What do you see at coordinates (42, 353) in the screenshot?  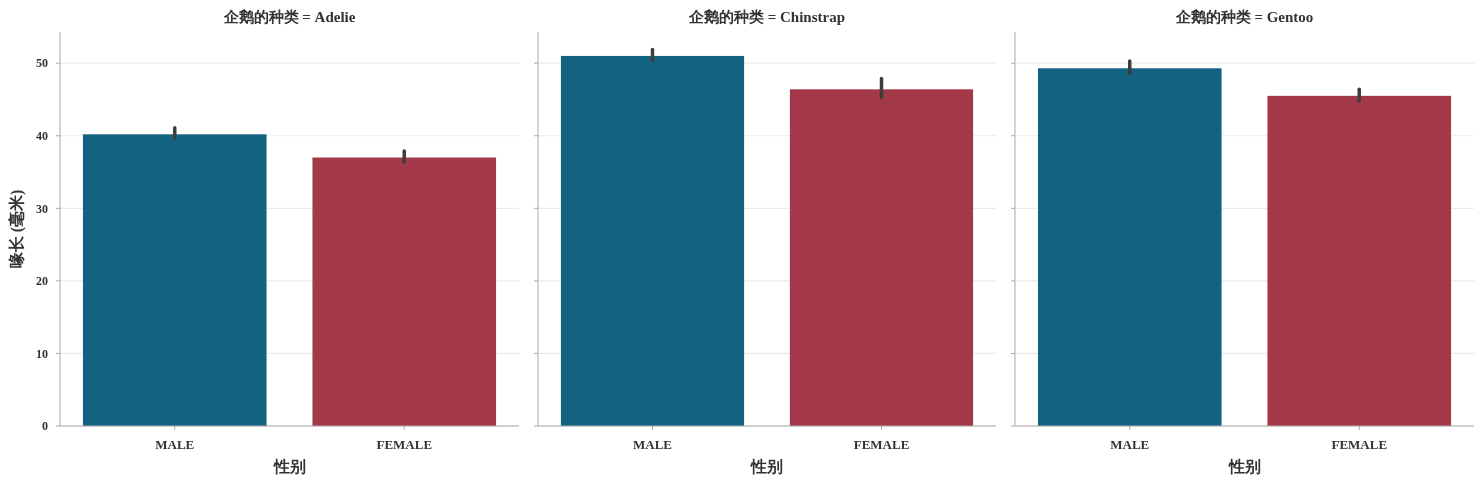 I see `y-tick-label: 10` at bounding box center [42, 353].